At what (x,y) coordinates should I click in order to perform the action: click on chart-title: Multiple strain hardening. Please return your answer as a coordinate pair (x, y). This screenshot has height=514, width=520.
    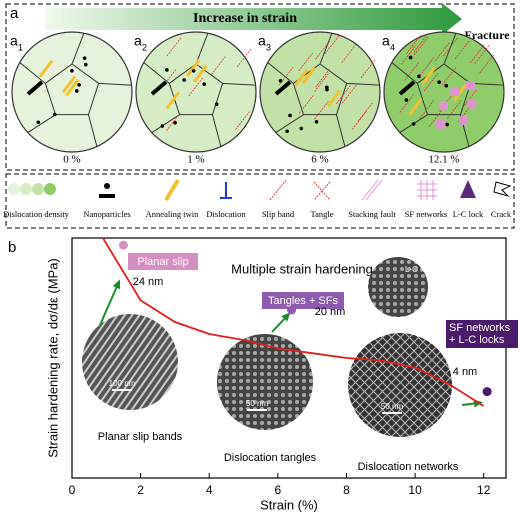
    Looking at the image, I should click on (302, 268).